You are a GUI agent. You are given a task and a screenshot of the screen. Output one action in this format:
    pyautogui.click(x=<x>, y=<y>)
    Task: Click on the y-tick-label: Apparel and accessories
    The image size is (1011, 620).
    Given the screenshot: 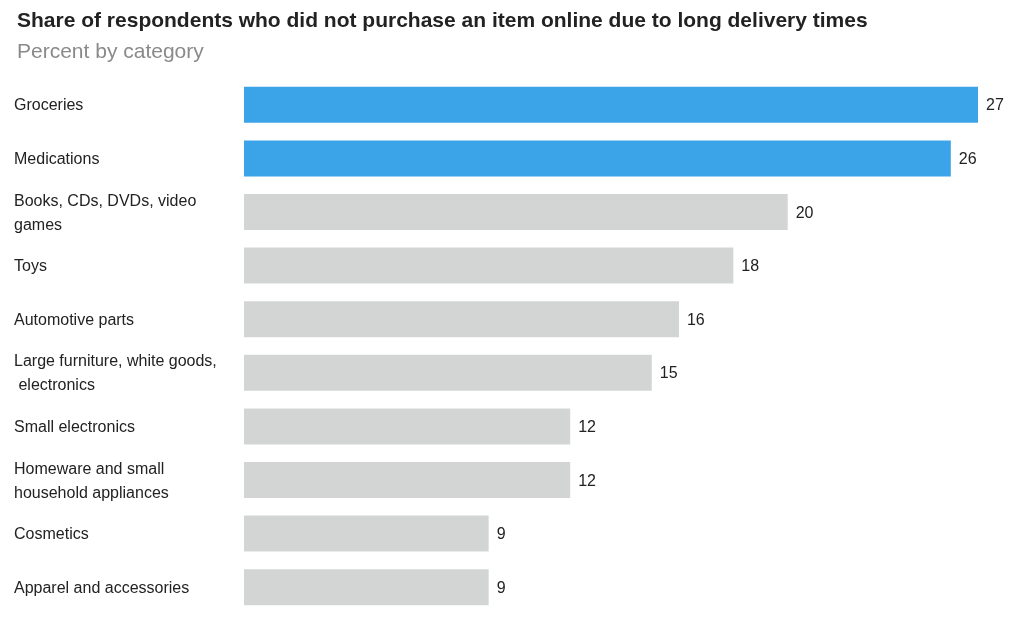 What is the action you would take?
    pyautogui.click(x=102, y=587)
    